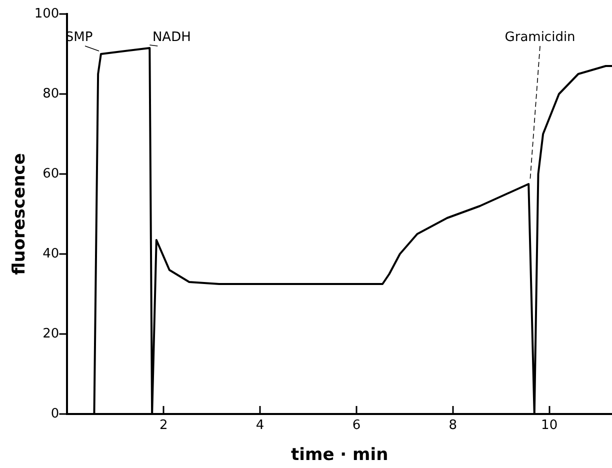 This screenshot has width=612, height=468. I want to click on x-tick-label: 2, so click(163, 426).